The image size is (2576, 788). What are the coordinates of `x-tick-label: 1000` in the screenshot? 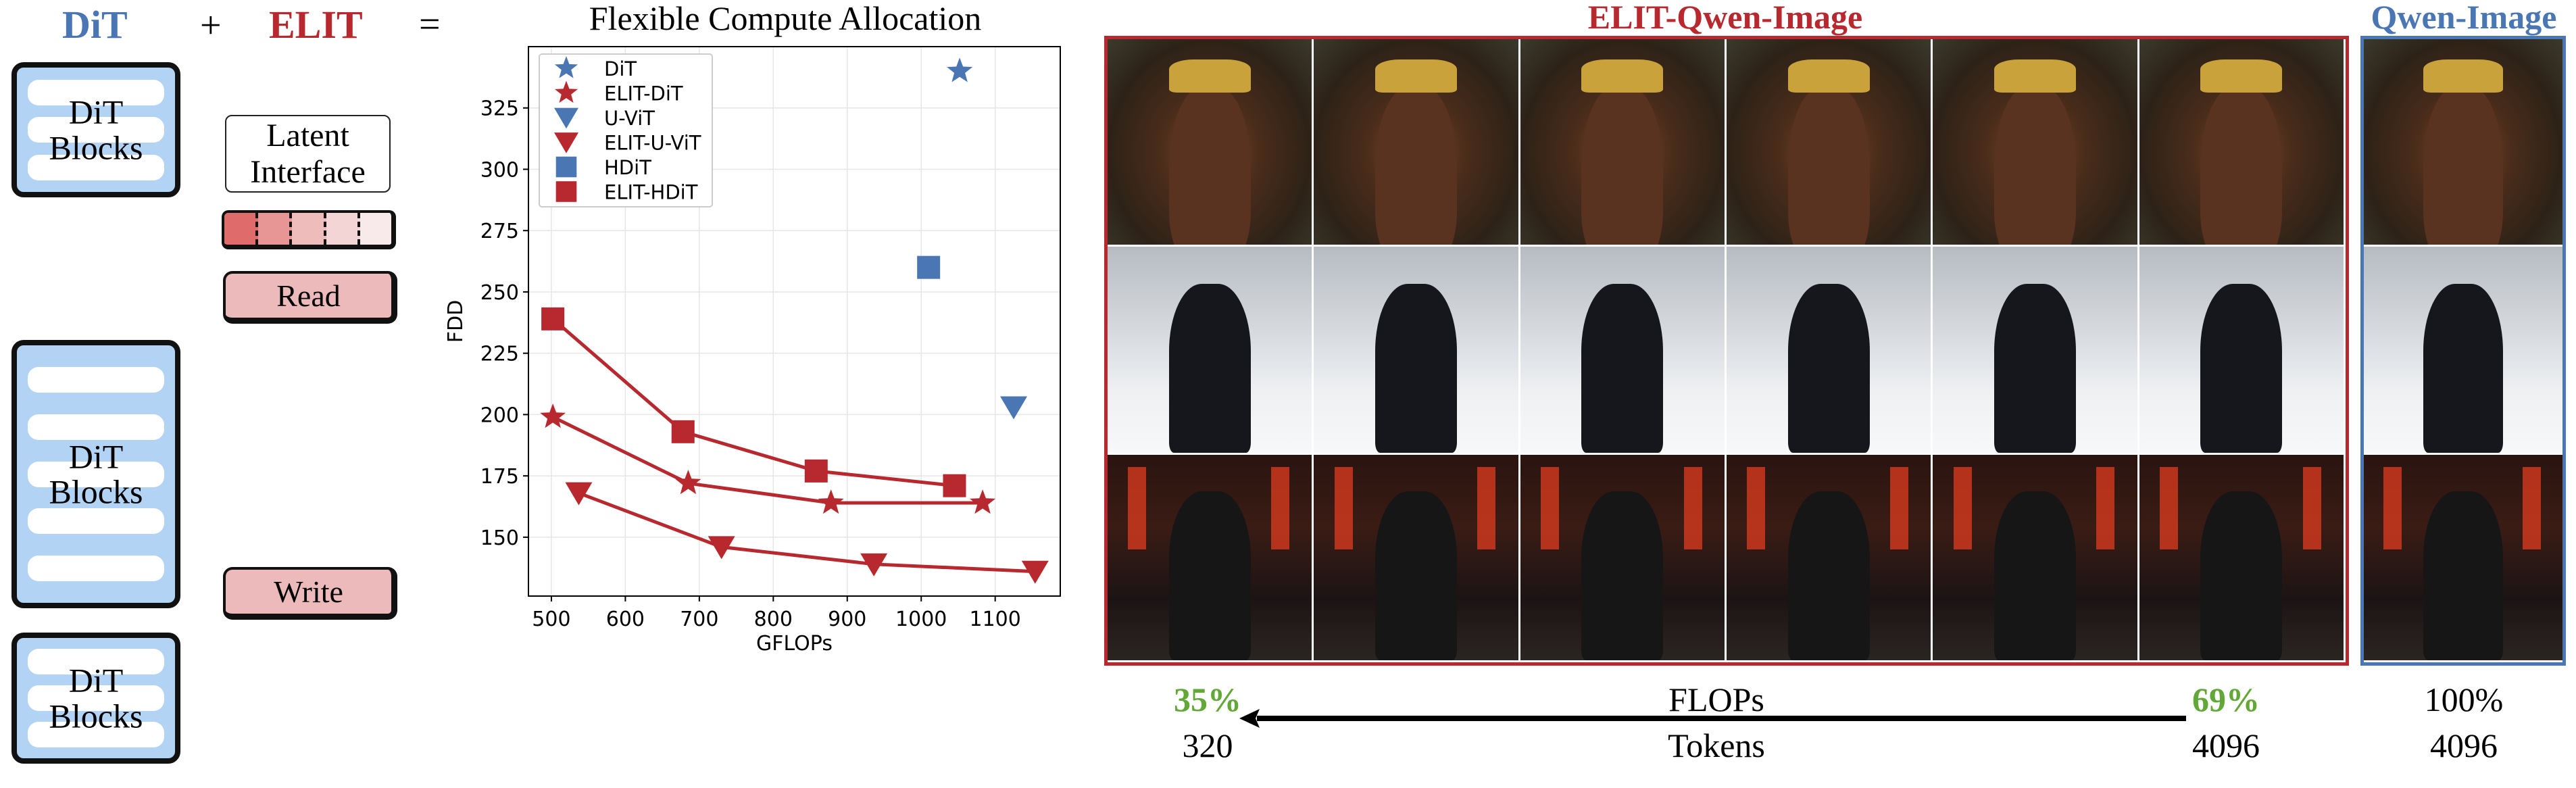 It's located at (921, 619).